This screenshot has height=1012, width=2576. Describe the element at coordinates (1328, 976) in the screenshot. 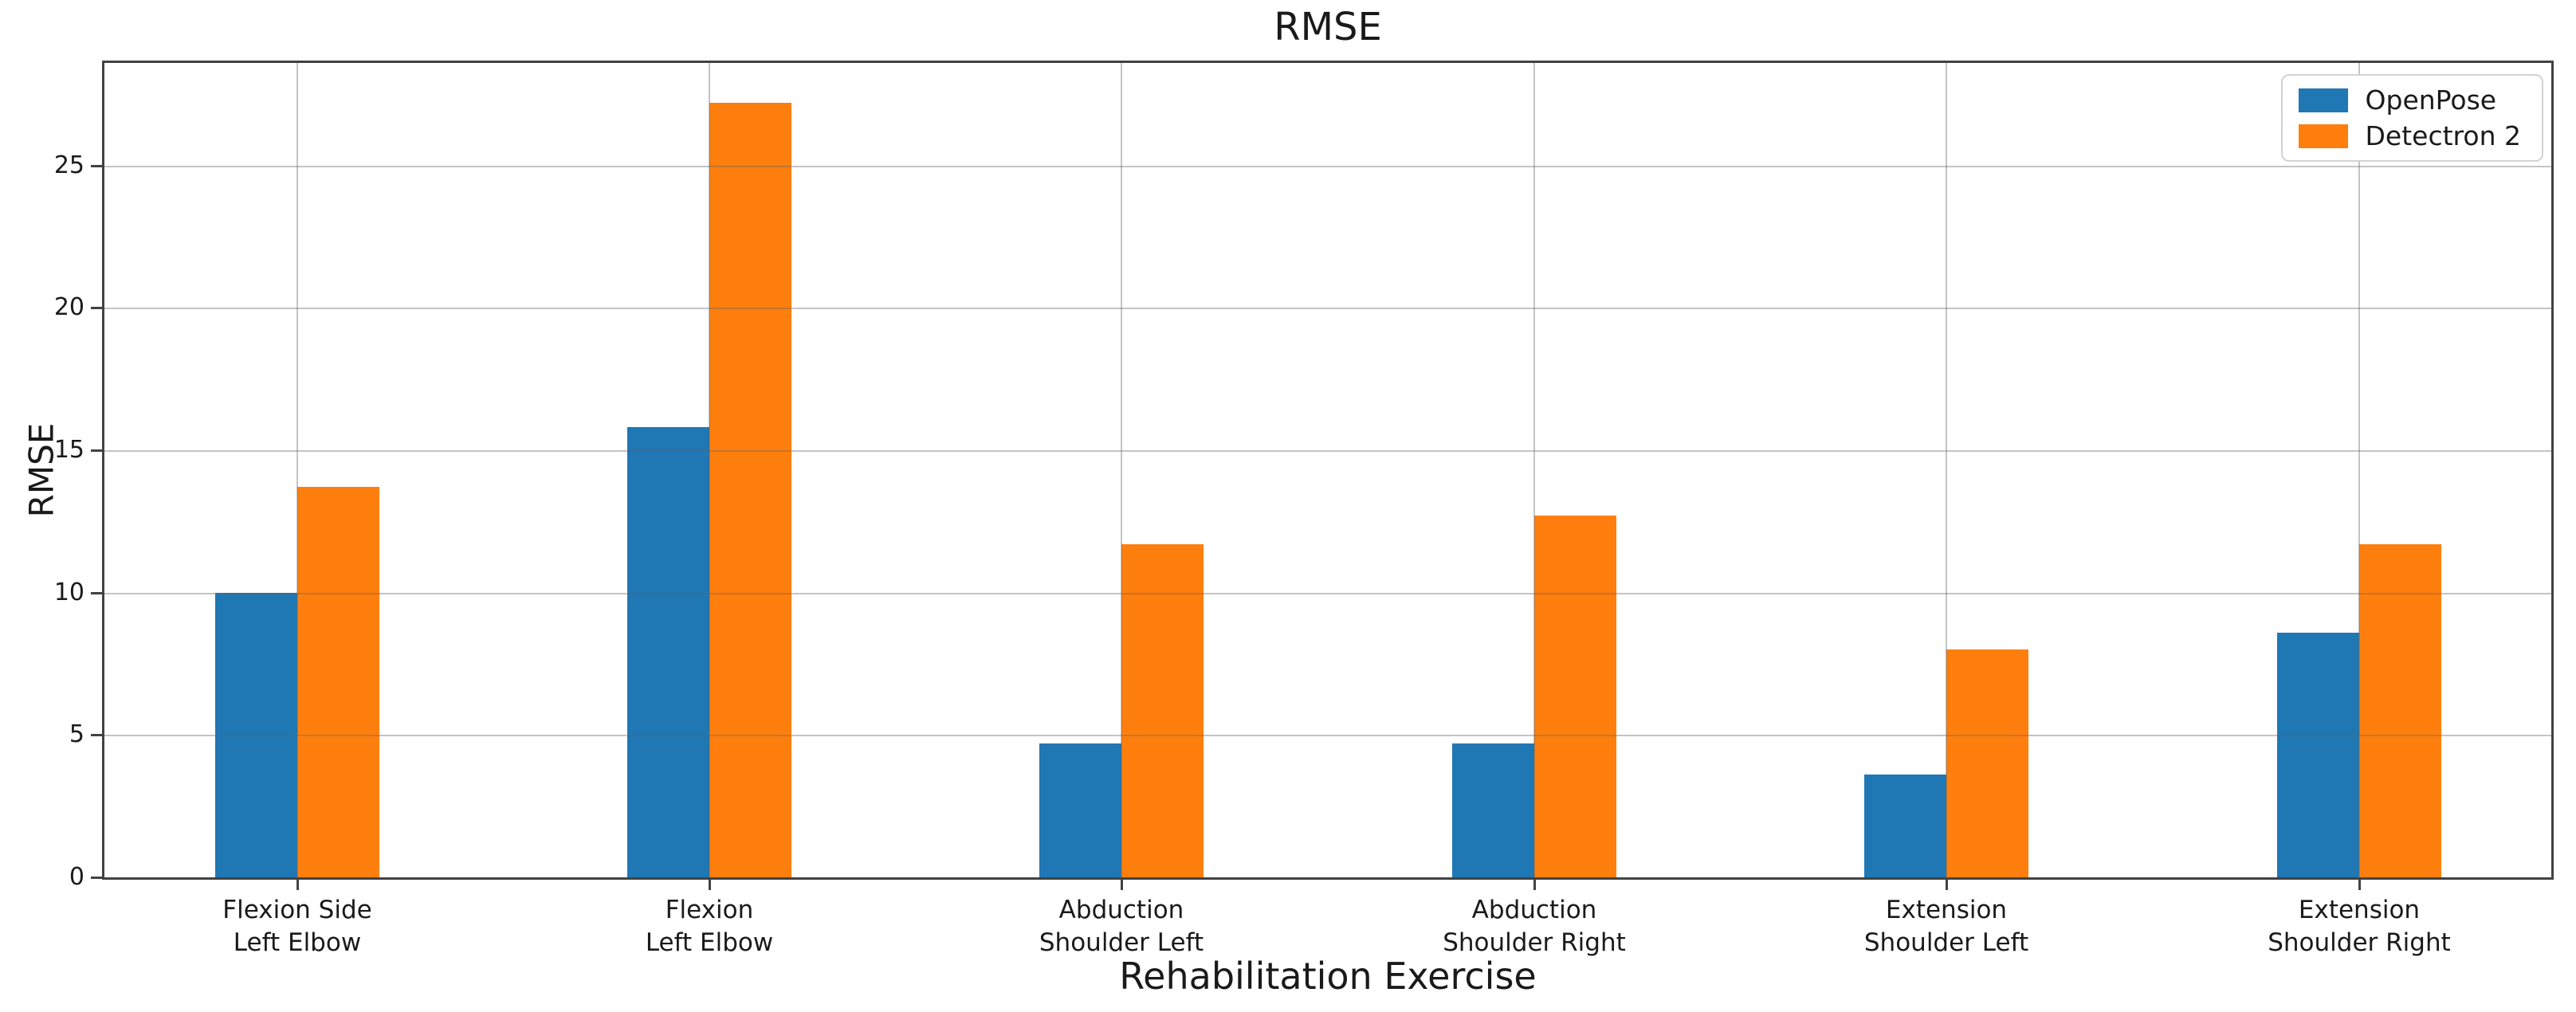

I see `x-axis-label: Rehabilitation Exercise` at that location.